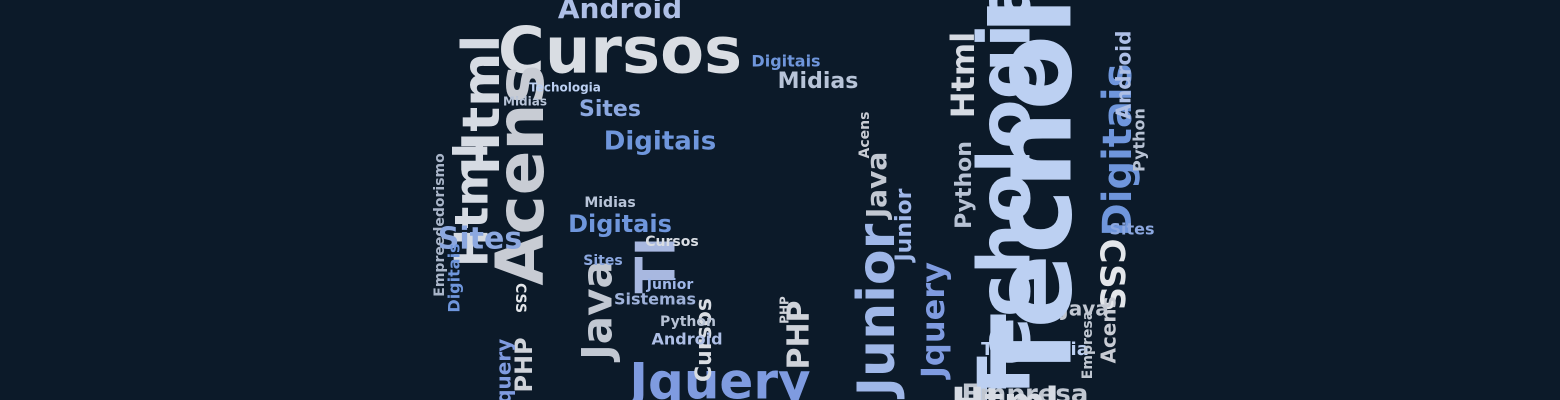 This screenshot has height=400, width=1560. What do you see at coordinates (440, 225) in the screenshot?
I see `cloud-word-empreededorismo: Empreededorismo` at bounding box center [440, 225].